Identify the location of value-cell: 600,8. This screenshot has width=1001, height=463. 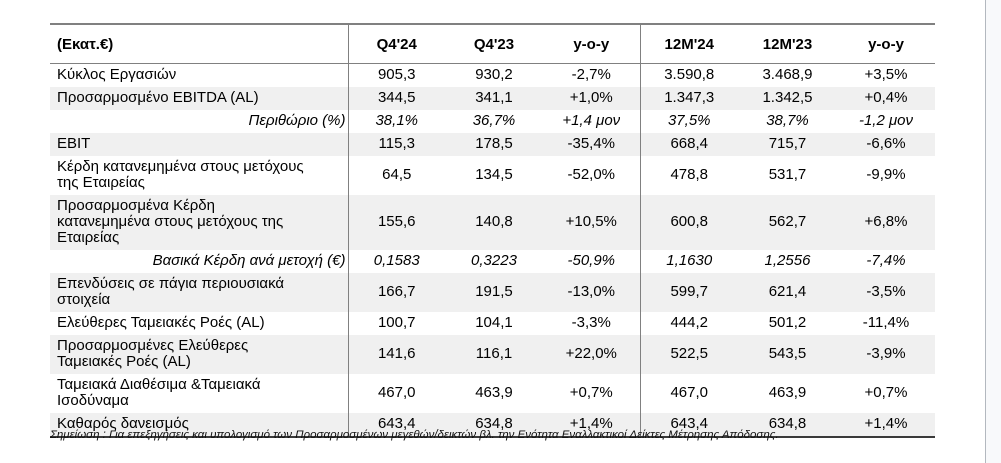
(689, 221).